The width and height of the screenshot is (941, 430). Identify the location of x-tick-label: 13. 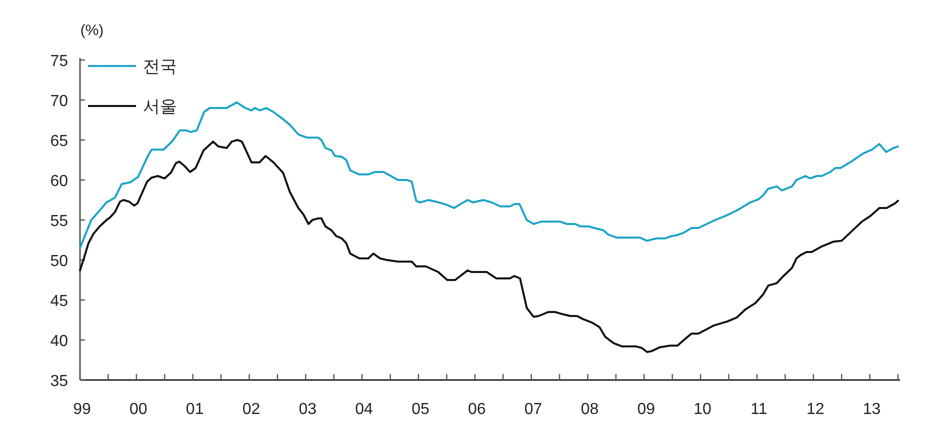
(871, 409).